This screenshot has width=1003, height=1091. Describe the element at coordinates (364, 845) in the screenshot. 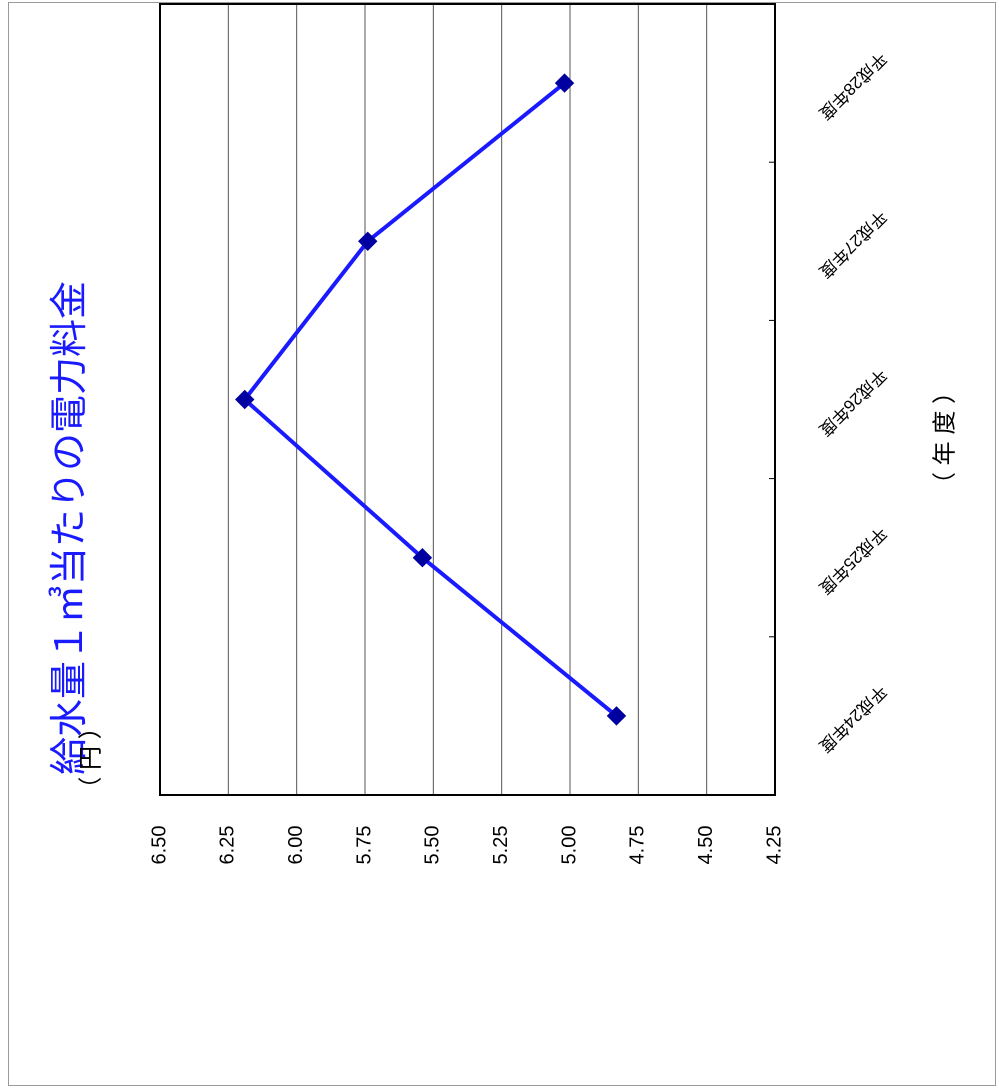

I see `y-tick-label: 5.75` at that location.